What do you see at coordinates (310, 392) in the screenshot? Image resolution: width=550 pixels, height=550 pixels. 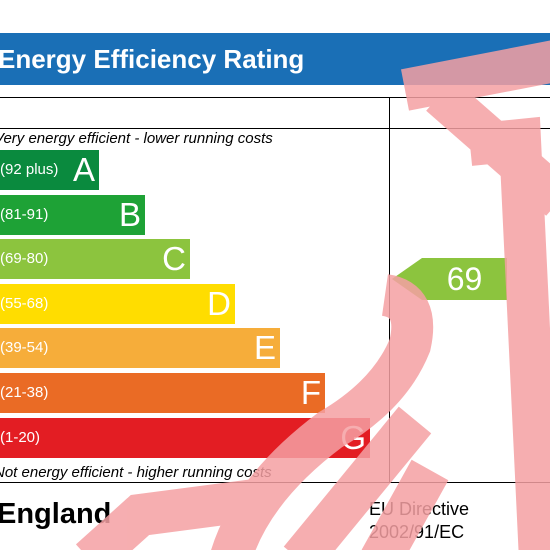 I see `band-f-letter: F` at bounding box center [310, 392].